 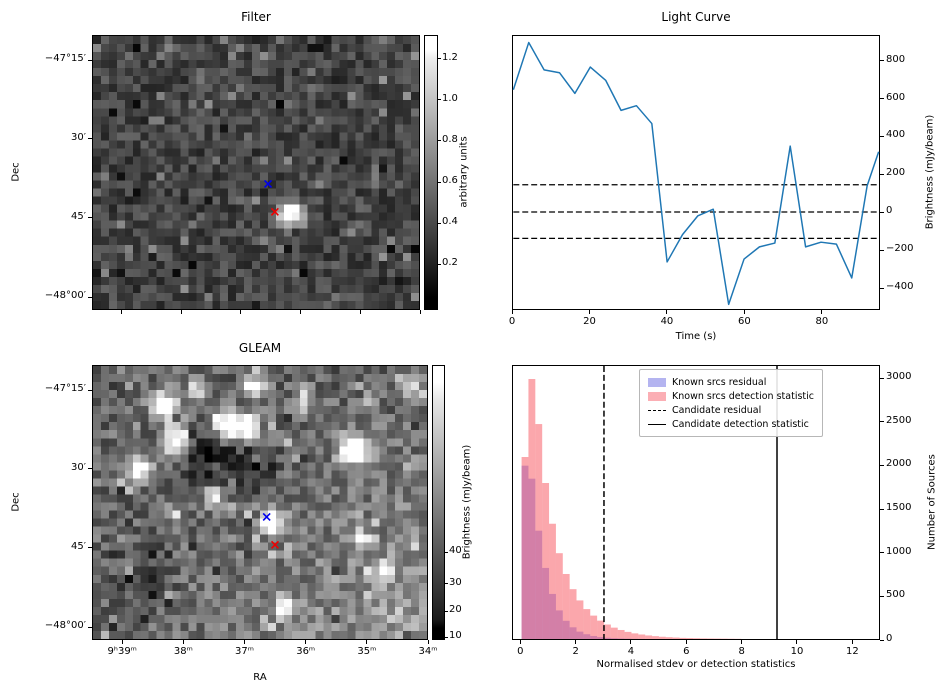 What do you see at coordinates (260, 677) in the screenshot?
I see `gleam-xlabel: RA` at bounding box center [260, 677].